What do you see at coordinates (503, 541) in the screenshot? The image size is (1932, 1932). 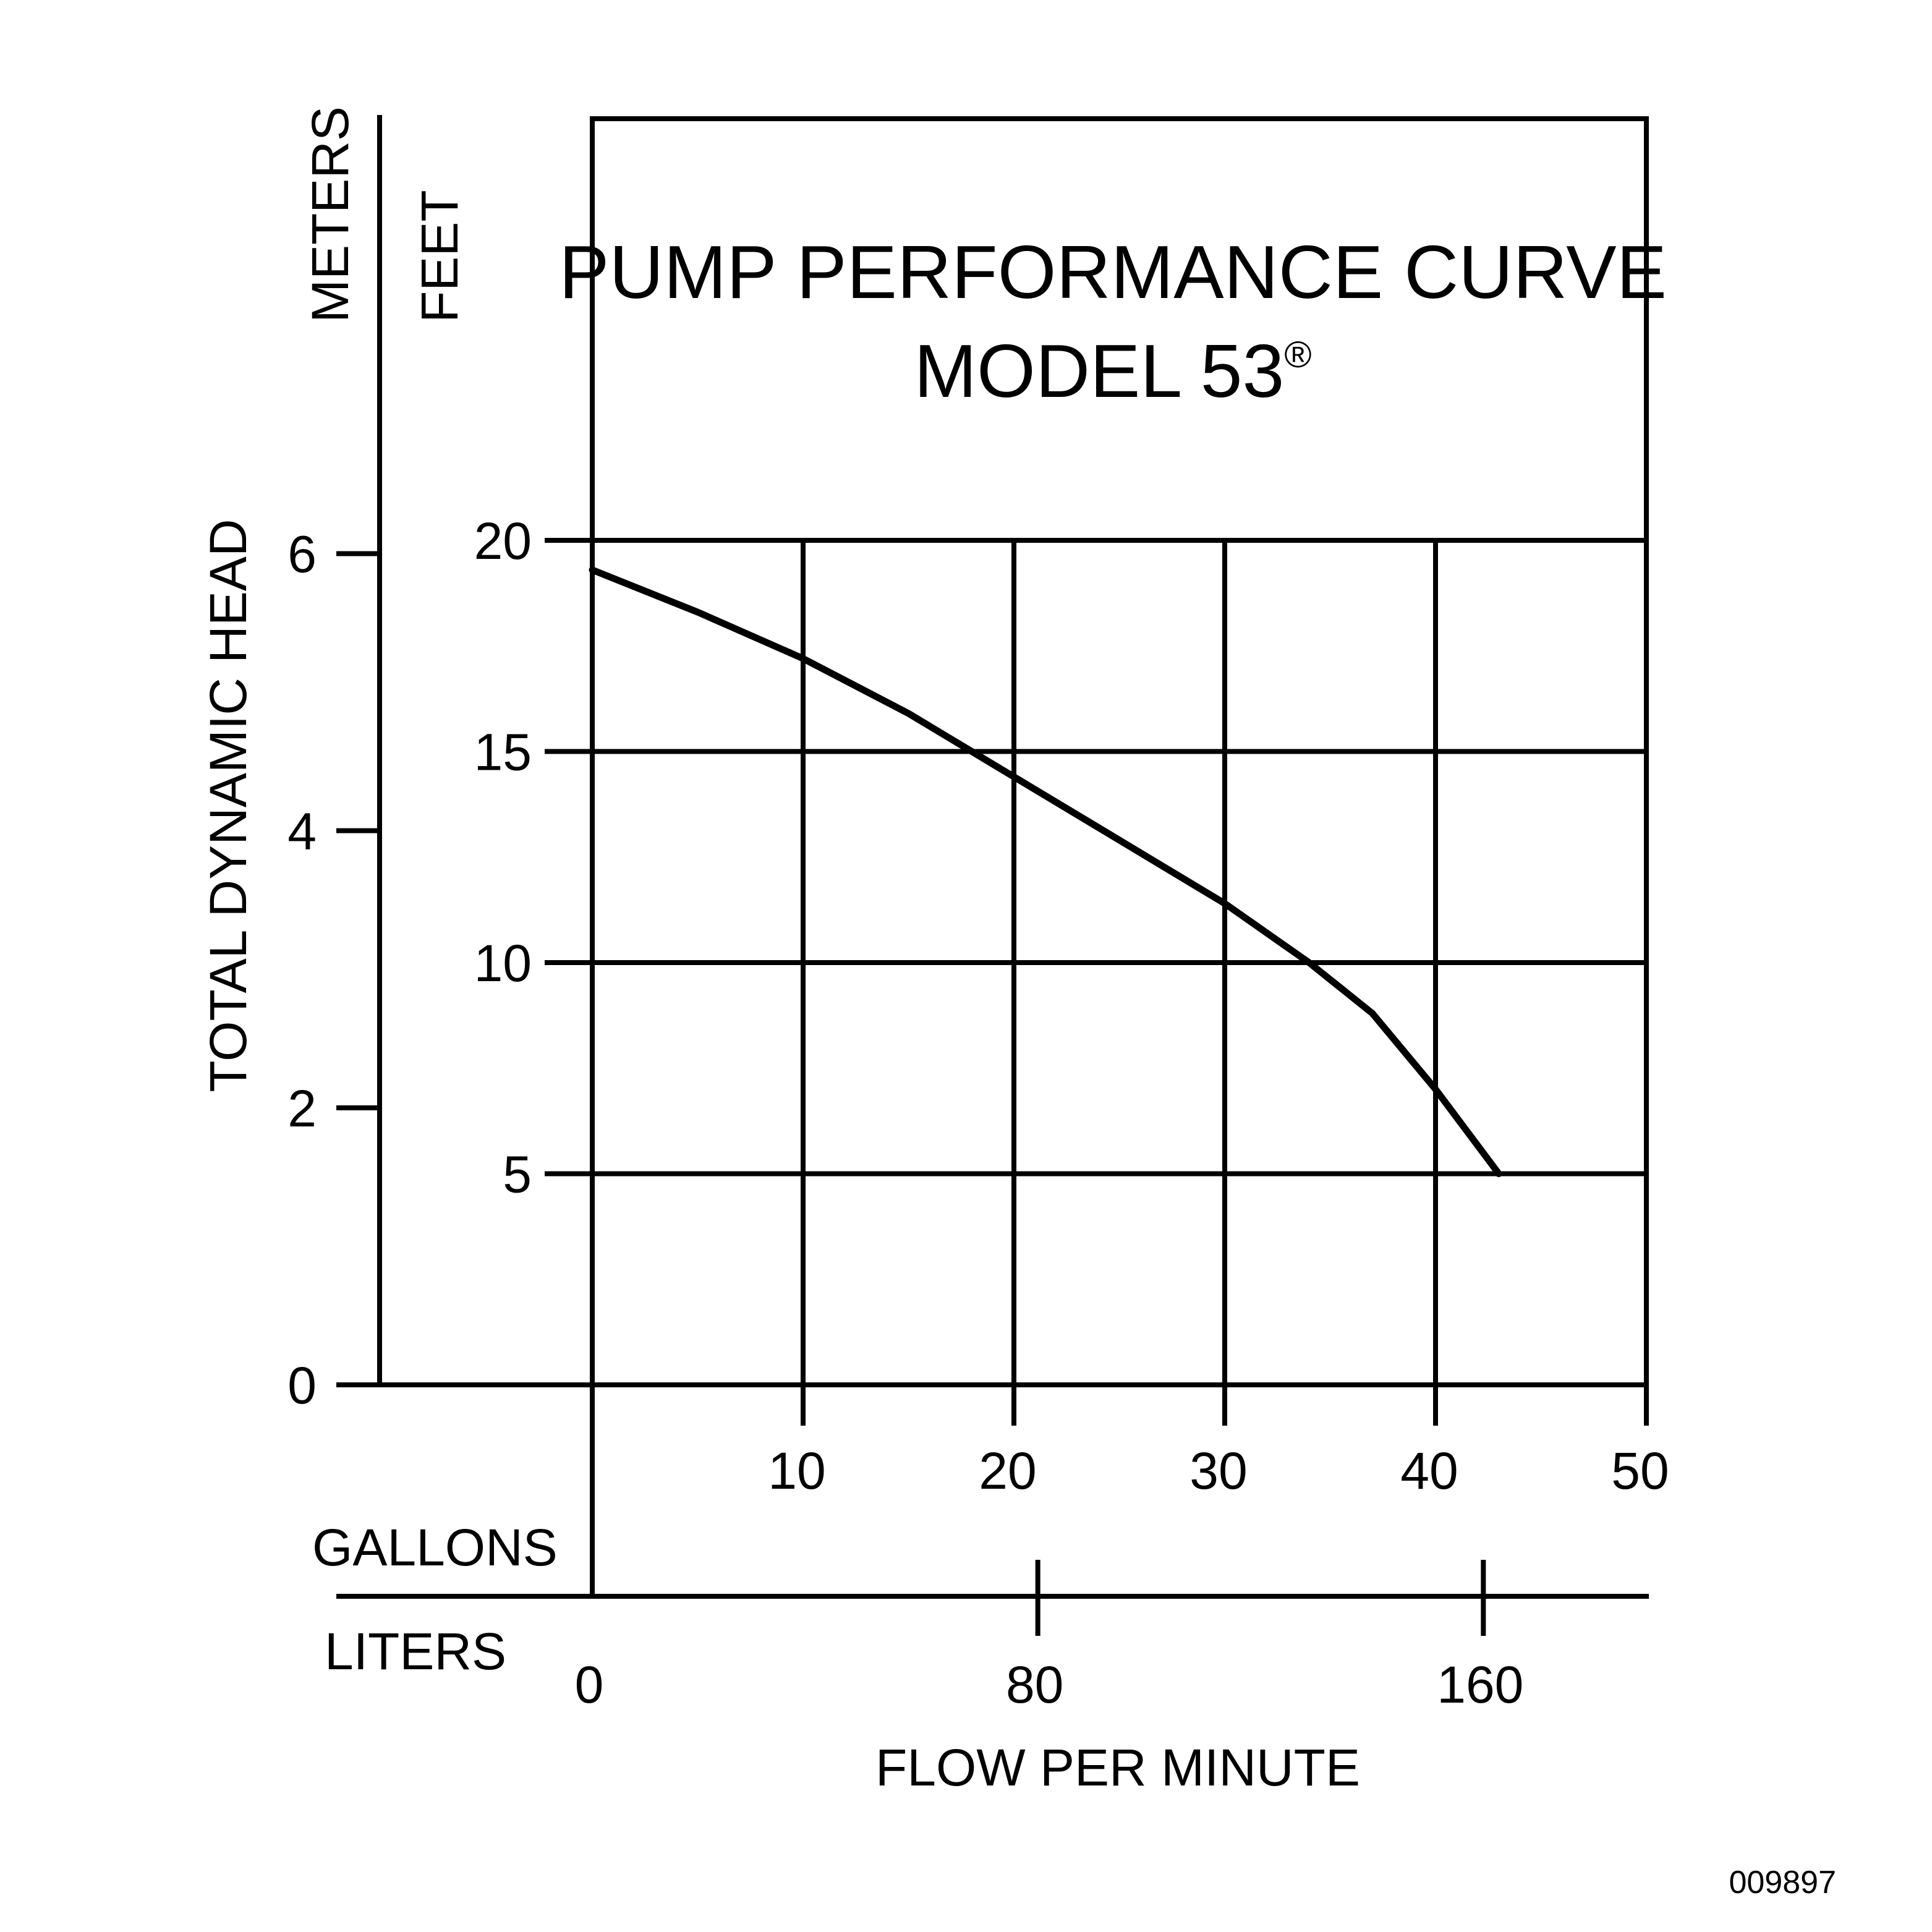 I see `y-tick-label-feet-20: 20` at bounding box center [503, 541].